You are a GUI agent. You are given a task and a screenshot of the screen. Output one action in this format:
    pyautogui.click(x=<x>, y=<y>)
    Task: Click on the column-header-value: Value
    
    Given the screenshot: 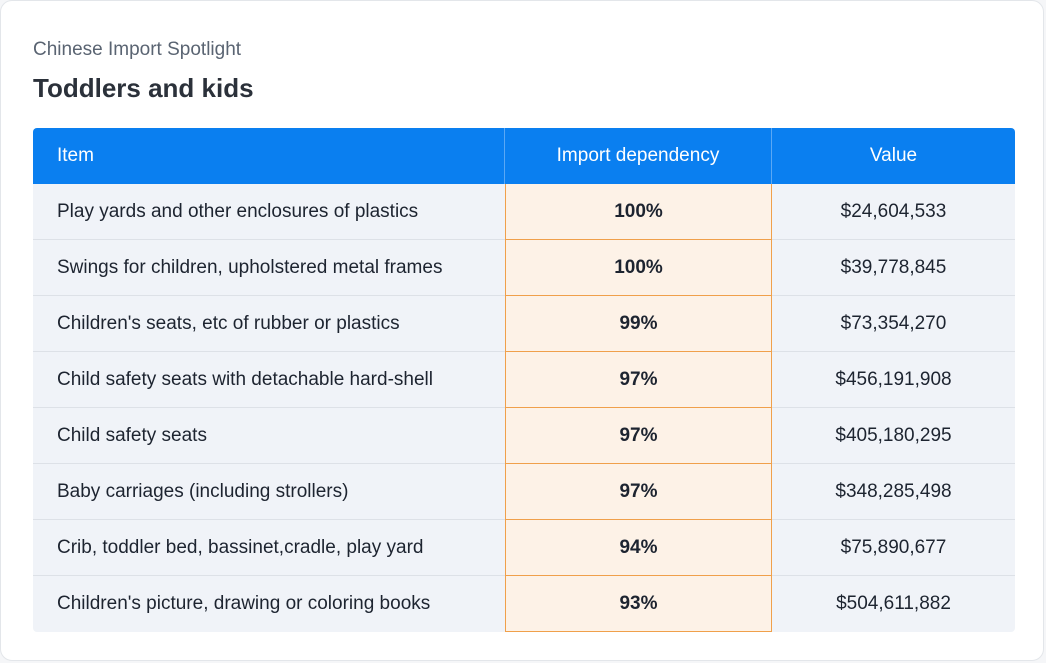 What is the action you would take?
    pyautogui.click(x=893, y=155)
    